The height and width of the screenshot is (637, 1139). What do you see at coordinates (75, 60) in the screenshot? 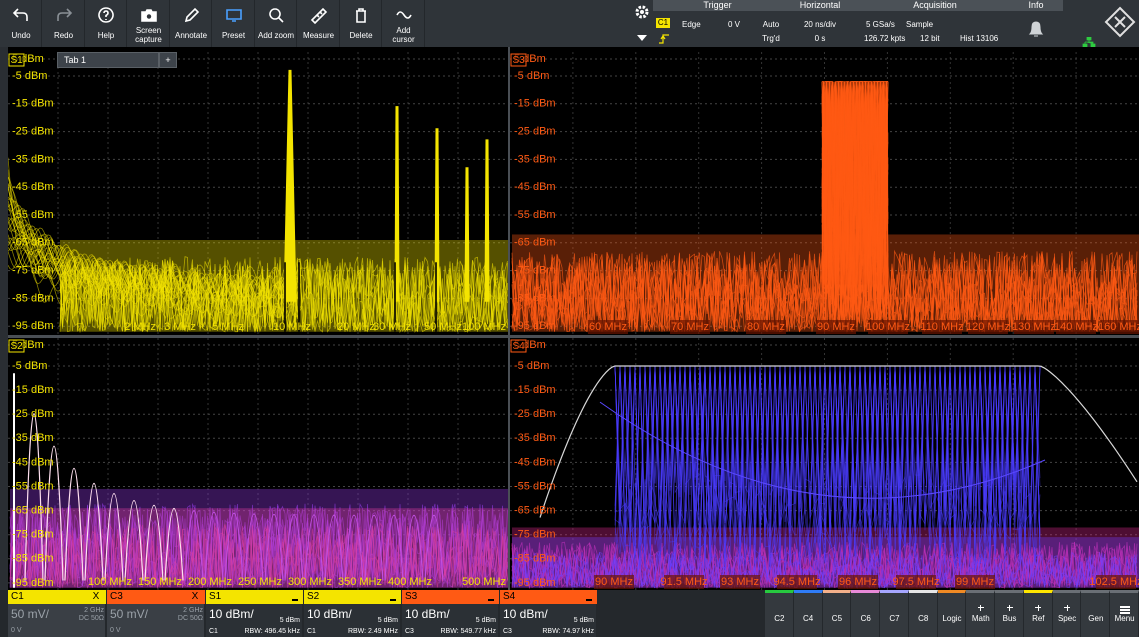
I see `tab-label: Tab 1` at bounding box center [75, 60].